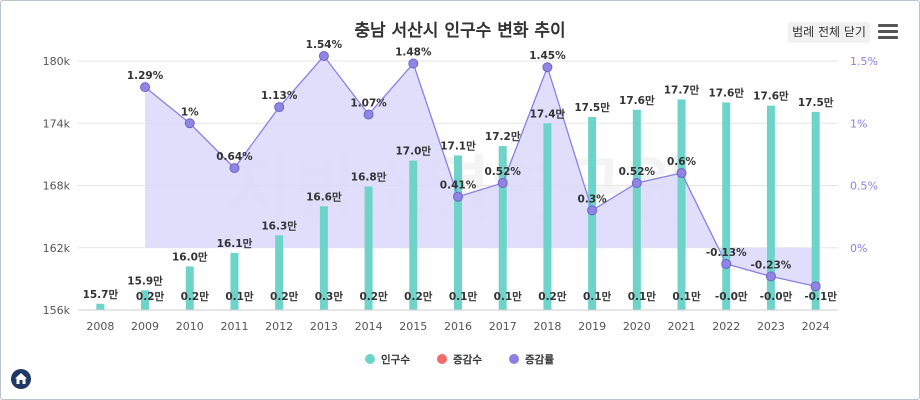 The image size is (920, 400). What do you see at coordinates (458, 326) in the screenshot?
I see `x-axis-tick-label: 2016` at bounding box center [458, 326].